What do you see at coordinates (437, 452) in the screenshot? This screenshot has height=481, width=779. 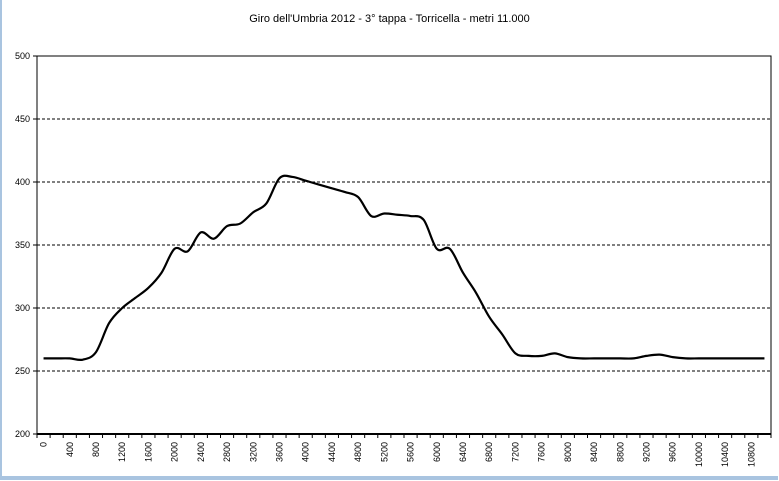 I see `x-tick-label: 6000` at bounding box center [437, 452].